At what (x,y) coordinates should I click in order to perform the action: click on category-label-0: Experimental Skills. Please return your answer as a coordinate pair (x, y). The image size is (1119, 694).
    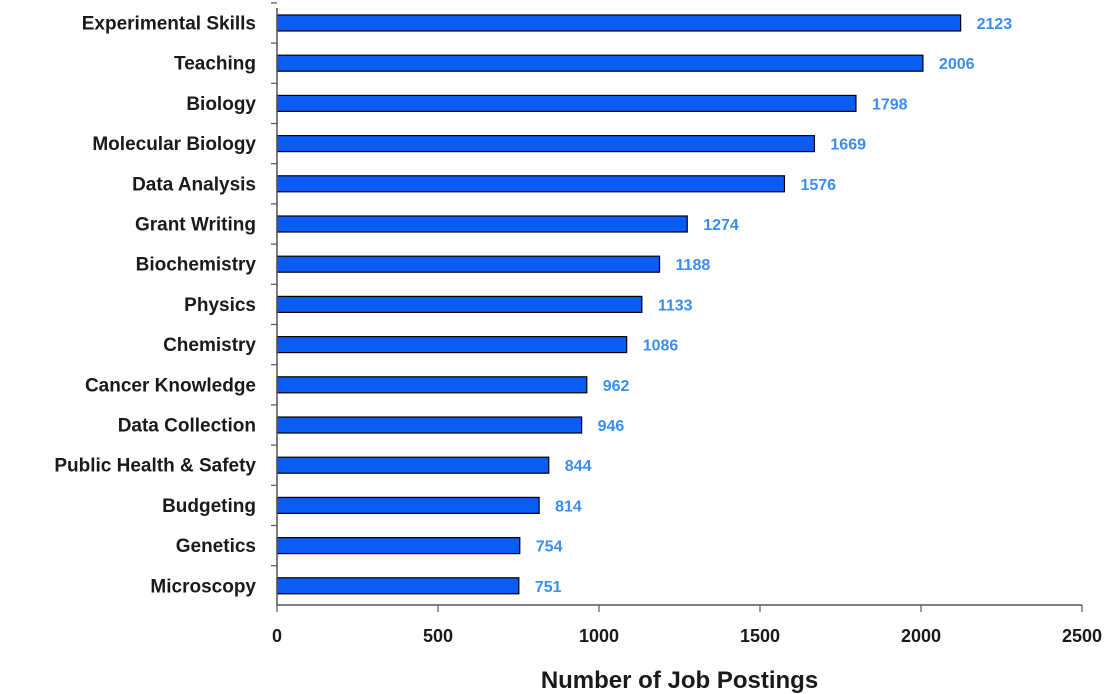
    Looking at the image, I should click on (169, 24).